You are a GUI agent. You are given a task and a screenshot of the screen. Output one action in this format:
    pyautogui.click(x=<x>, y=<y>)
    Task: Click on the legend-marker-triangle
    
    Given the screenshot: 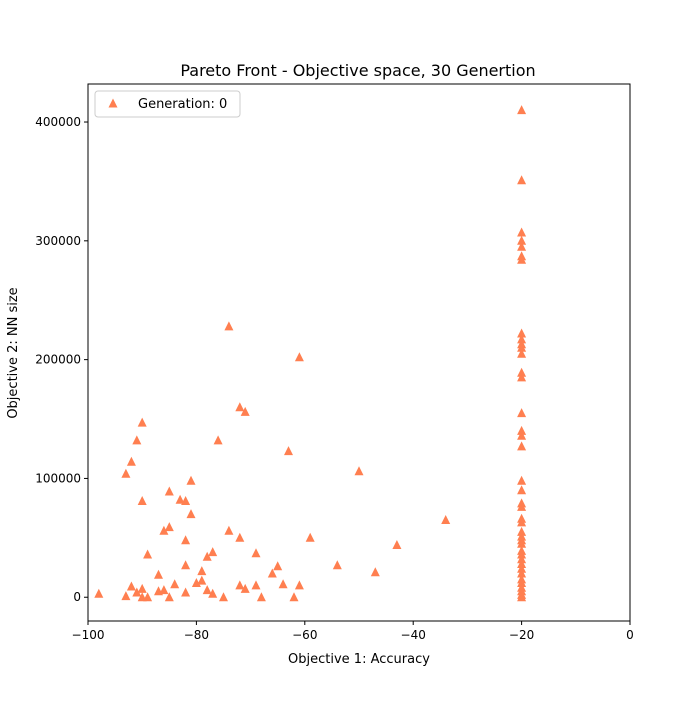 What is the action you would take?
    pyautogui.click(x=113, y=103)
    